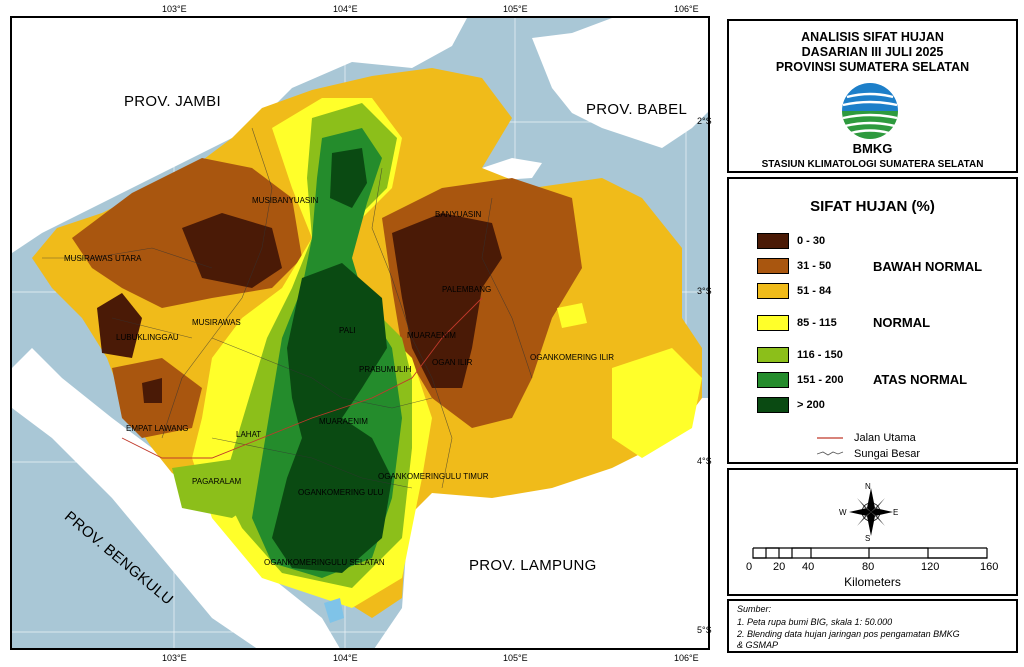  What do you see at coordinates (285, 200) in the screenshot?
I see `label-musibanyuasin: MUSIBANYUASIN` at bounding box center [285, 200].